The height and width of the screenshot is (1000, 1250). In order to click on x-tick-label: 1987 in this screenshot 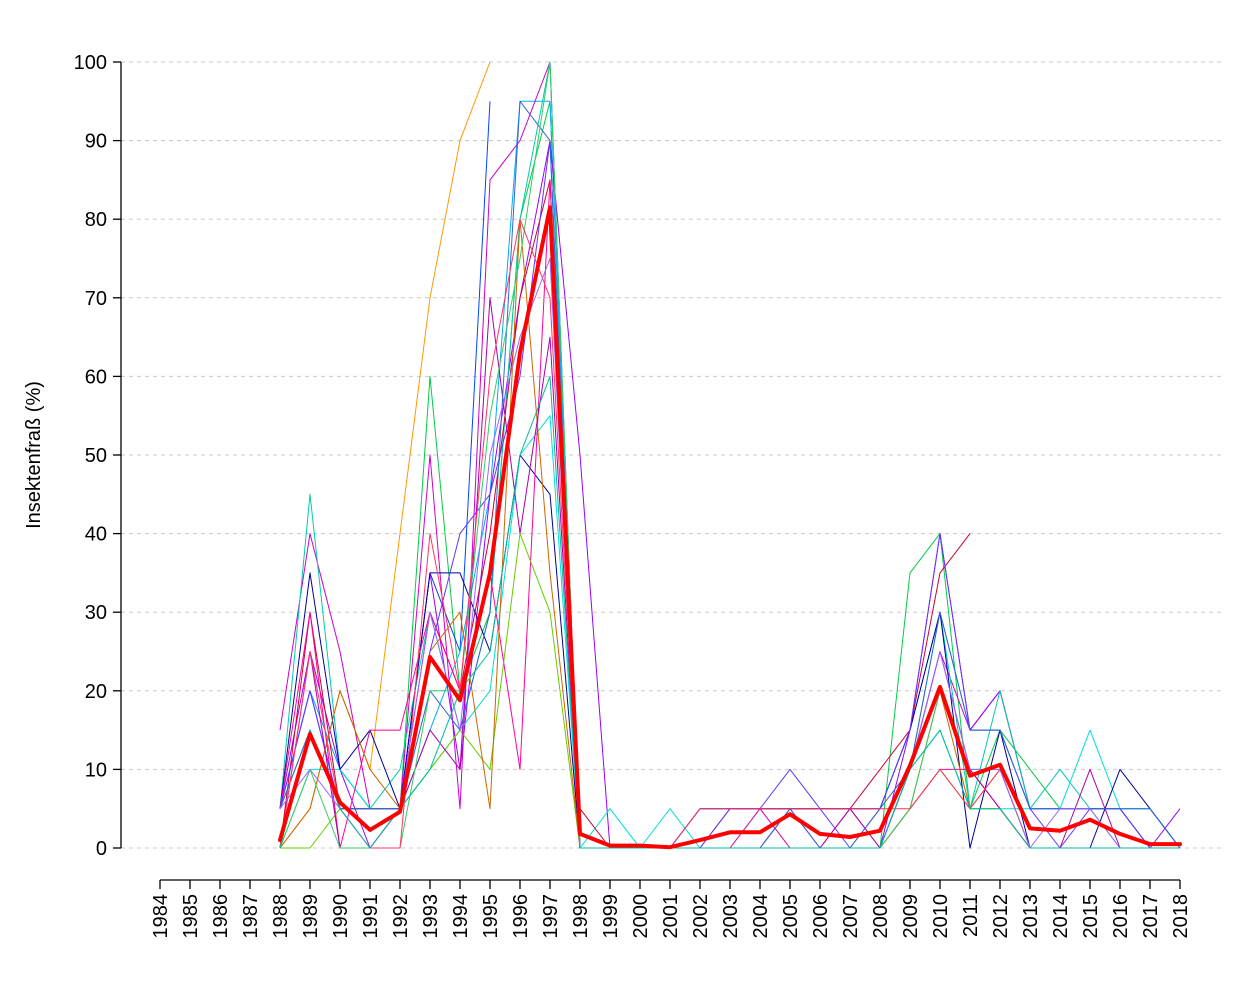, I will do `click(251, 916)`.